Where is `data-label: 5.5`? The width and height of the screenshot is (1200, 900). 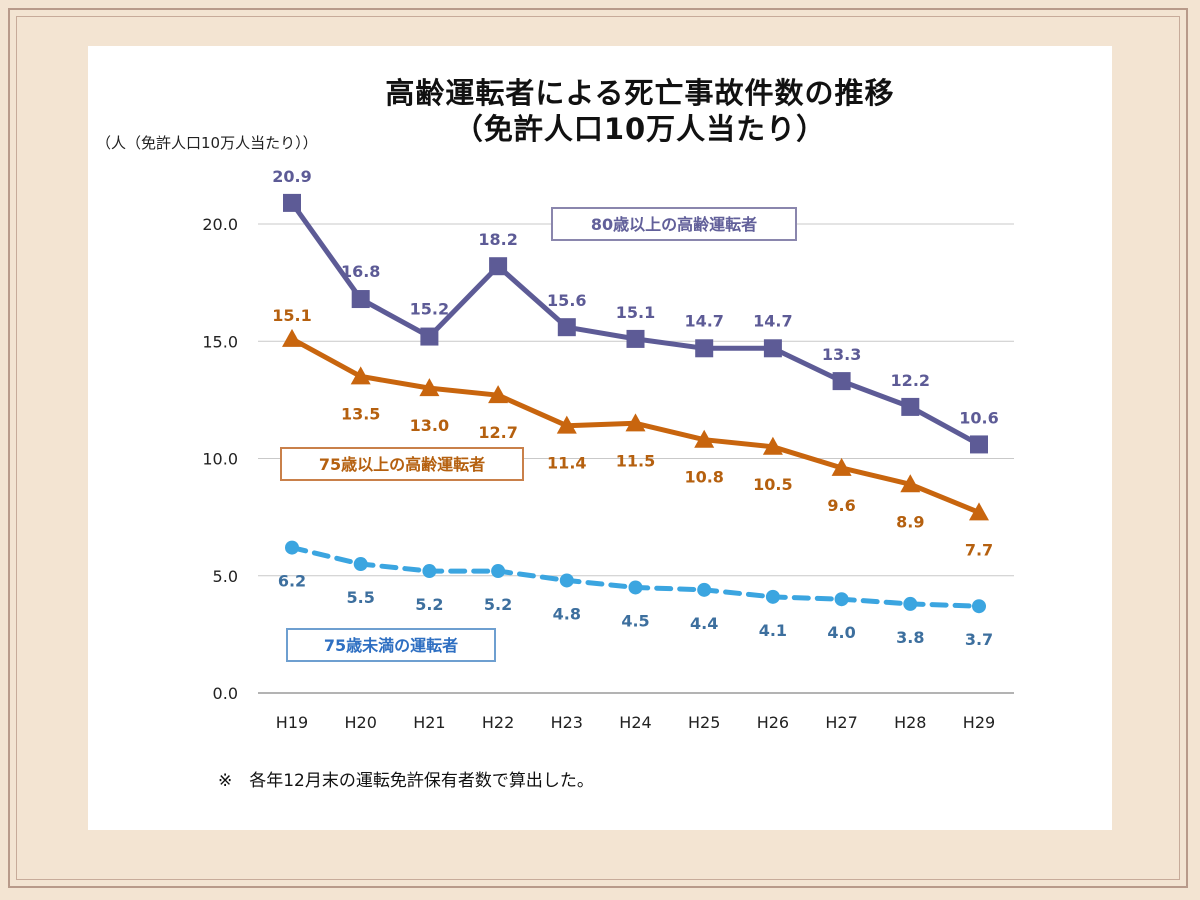 data-label: 5.5 is located at coordinates (361, 597).